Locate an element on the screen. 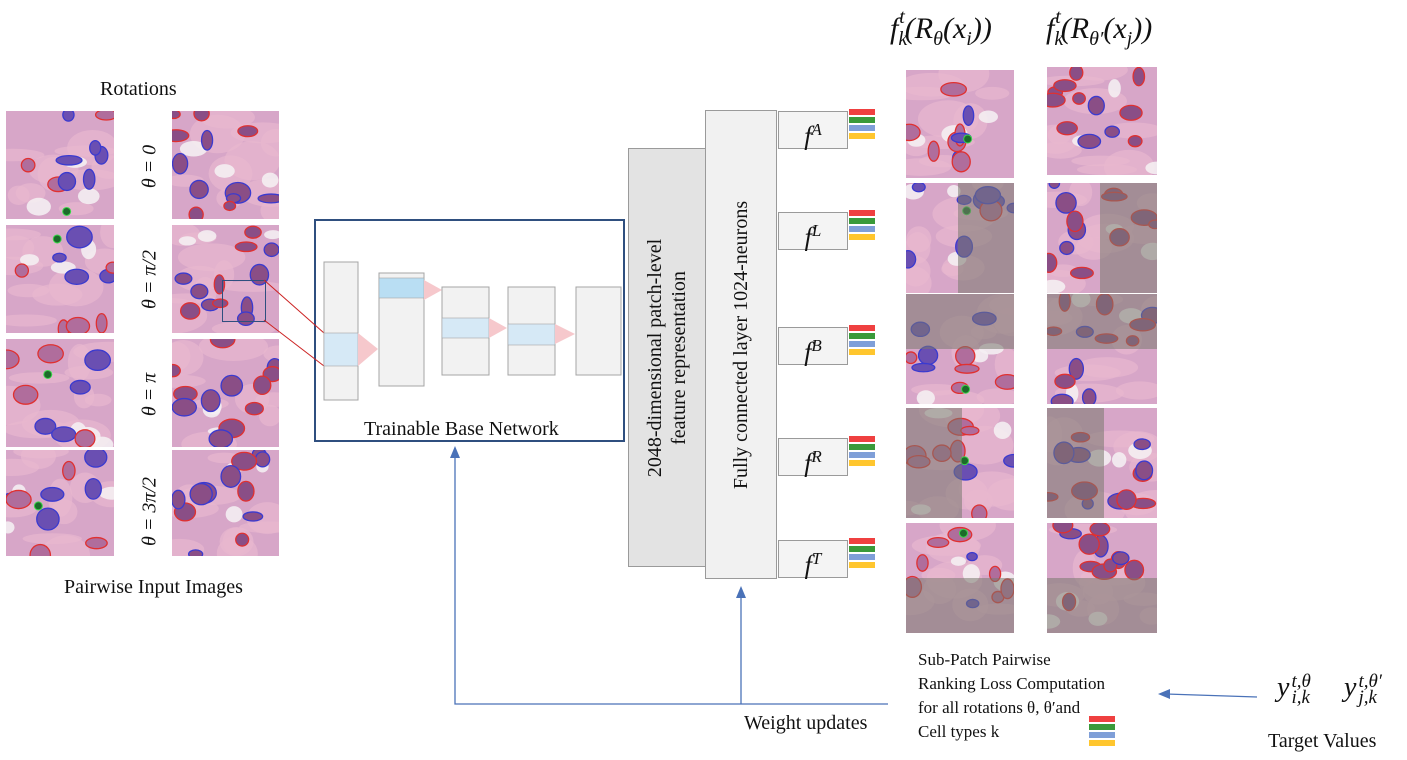 Image resolution: width=1407 pixels, height=760 pixels. patch-highlight is located at coordinates (244, 301).